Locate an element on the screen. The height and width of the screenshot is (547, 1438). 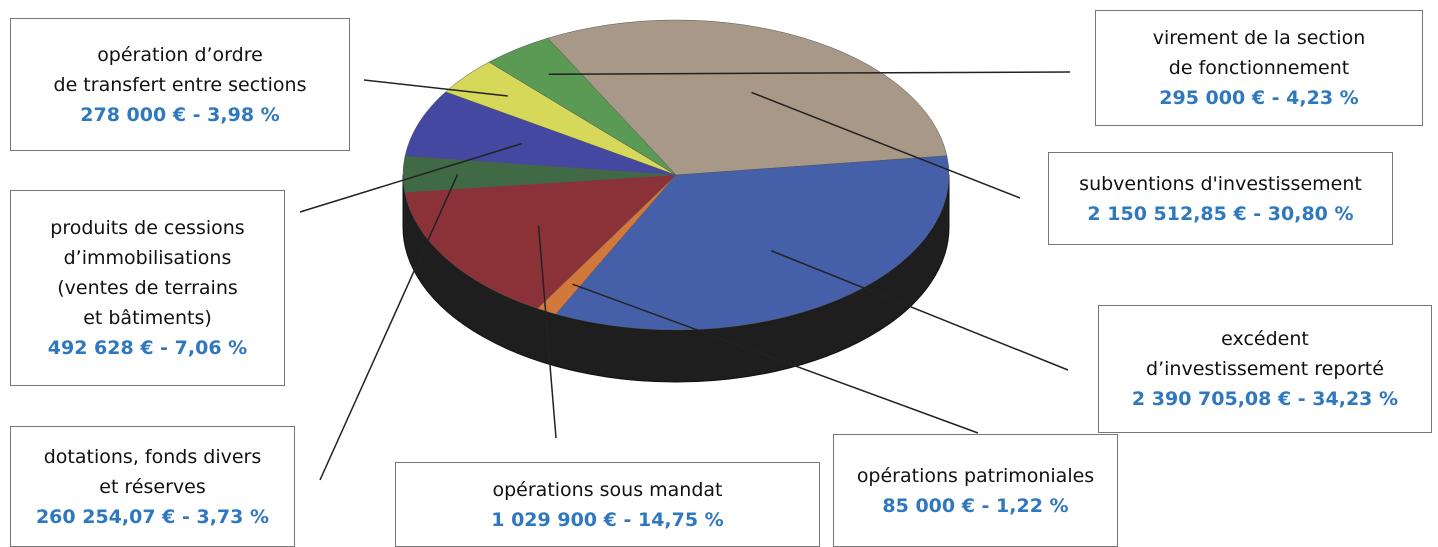
category-label: opérations sous mandat is located at coordinates (607, 489).